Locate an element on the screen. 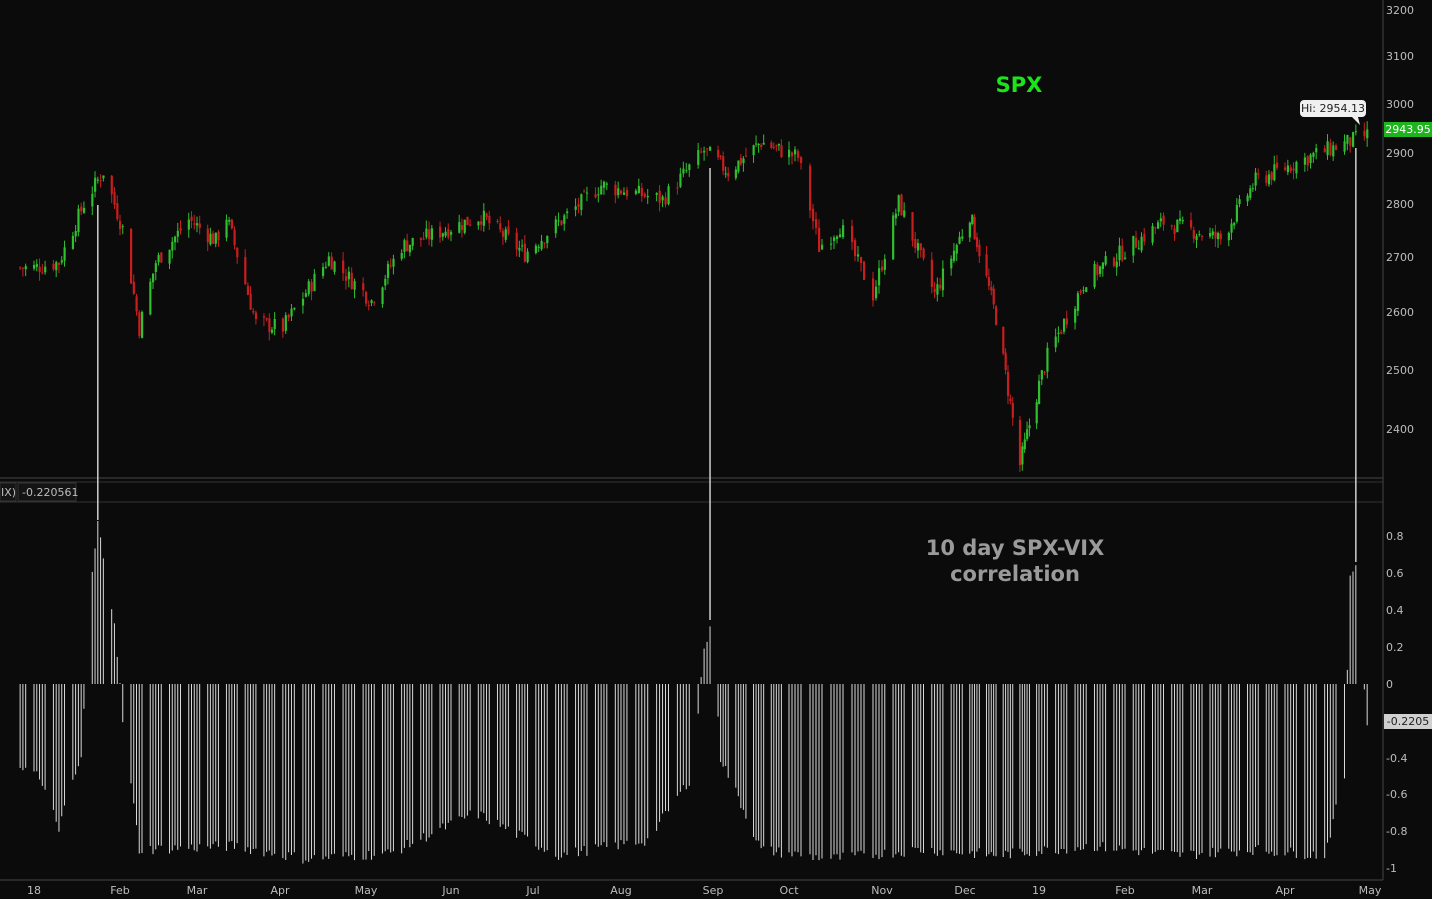 The height and width of the screenshot is (899, 1432). hi-bubble-label: Hi: 2954.13 is located at coordinates (1333, 108).